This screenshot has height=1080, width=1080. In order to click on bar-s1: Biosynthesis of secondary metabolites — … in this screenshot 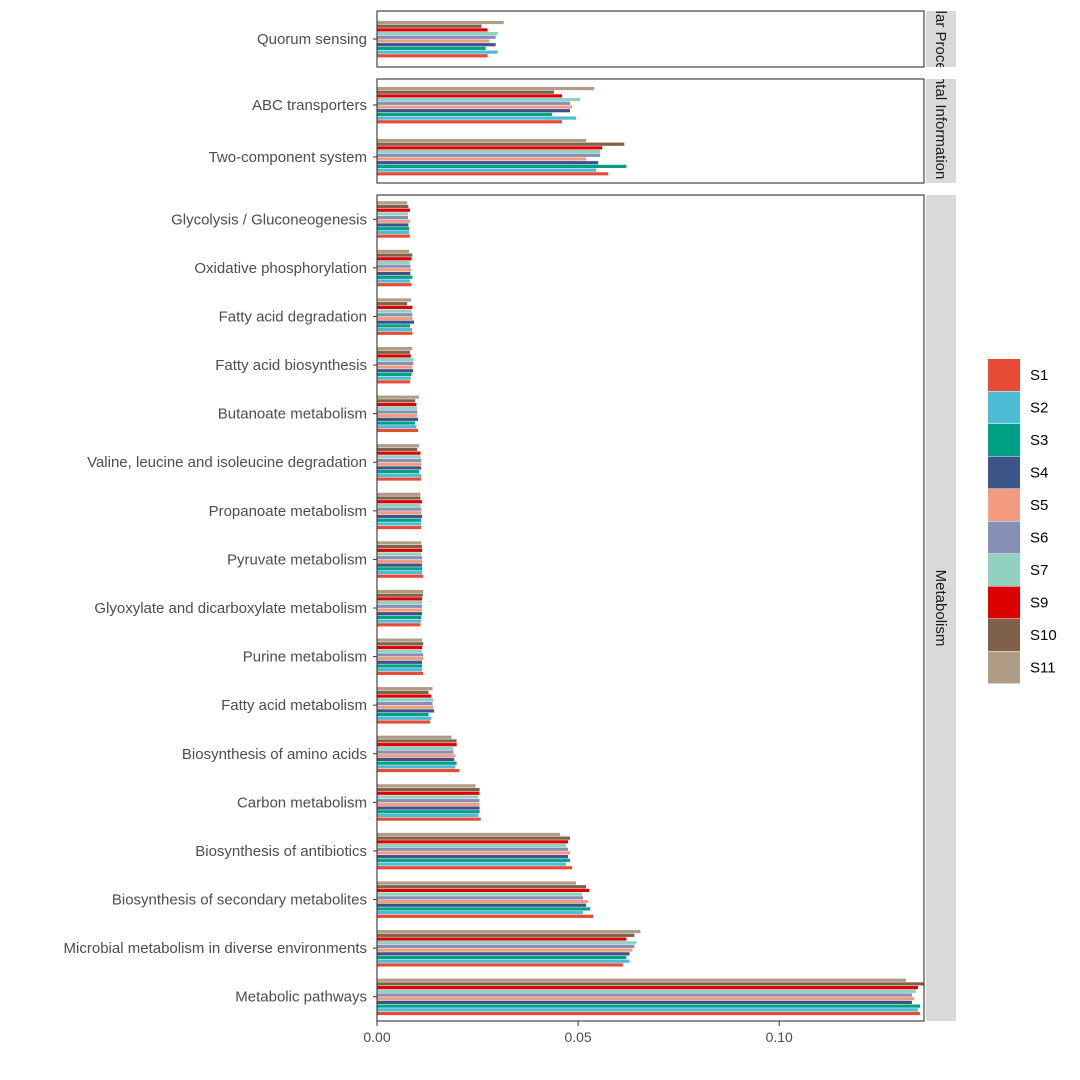, I will do `click(485, 916)`.